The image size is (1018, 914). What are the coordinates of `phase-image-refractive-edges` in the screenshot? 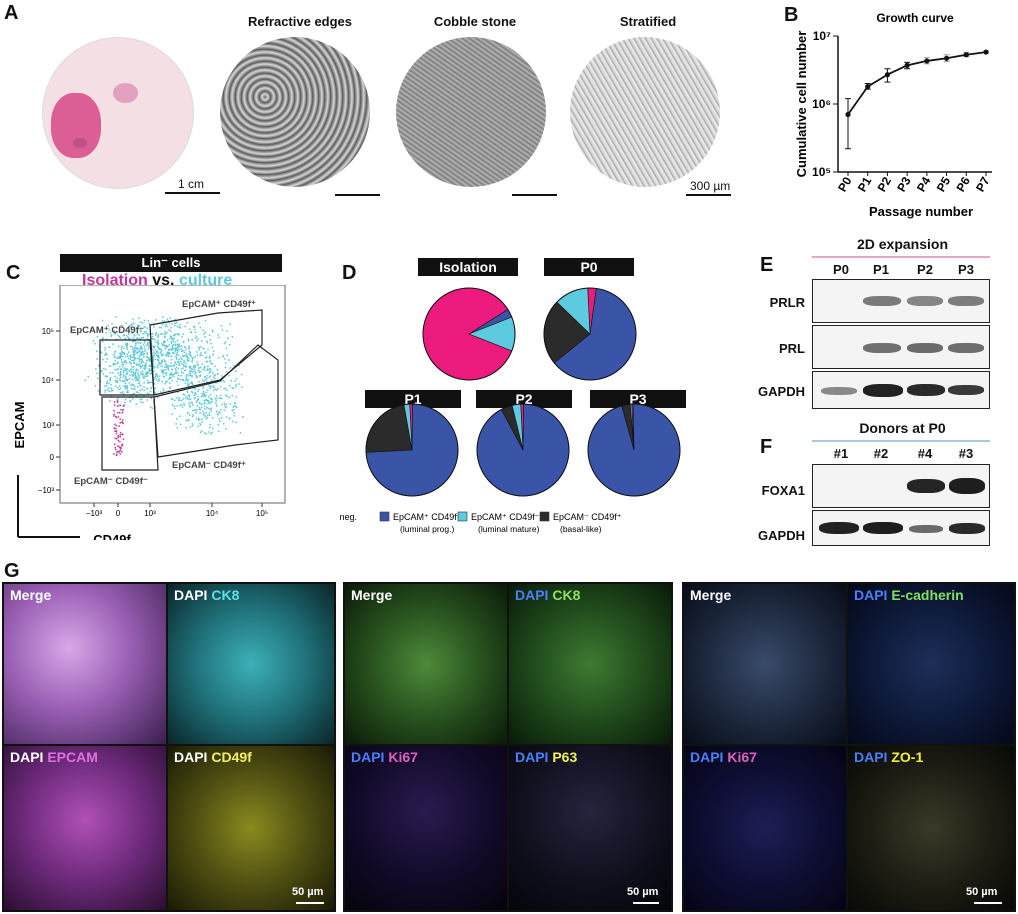 It's located at (295, 112).